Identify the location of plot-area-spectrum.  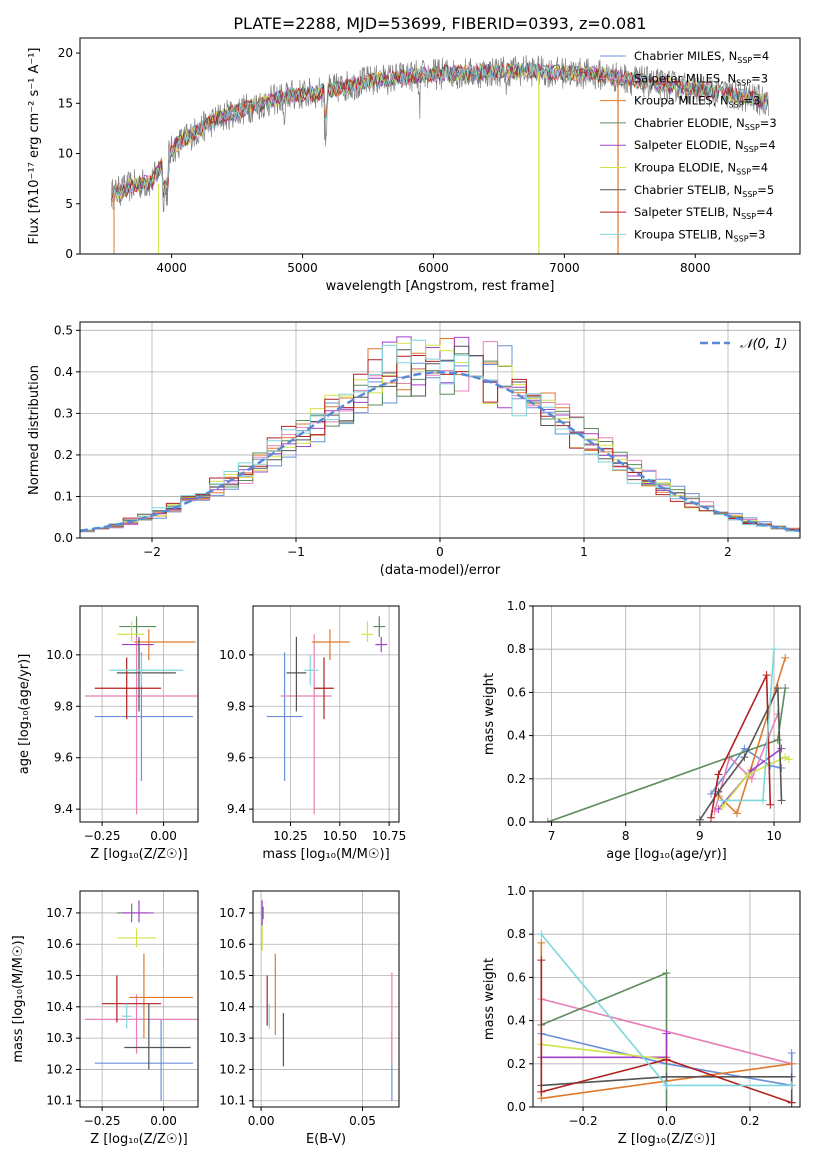
(440, 154).